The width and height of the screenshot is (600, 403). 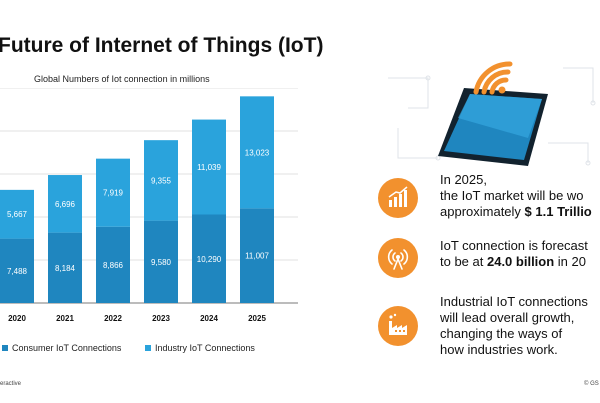 What do you see at coordinates (257, 318) in the screenshot?
I see `x-tick-label: 2025` at bounding box center [257, 318].